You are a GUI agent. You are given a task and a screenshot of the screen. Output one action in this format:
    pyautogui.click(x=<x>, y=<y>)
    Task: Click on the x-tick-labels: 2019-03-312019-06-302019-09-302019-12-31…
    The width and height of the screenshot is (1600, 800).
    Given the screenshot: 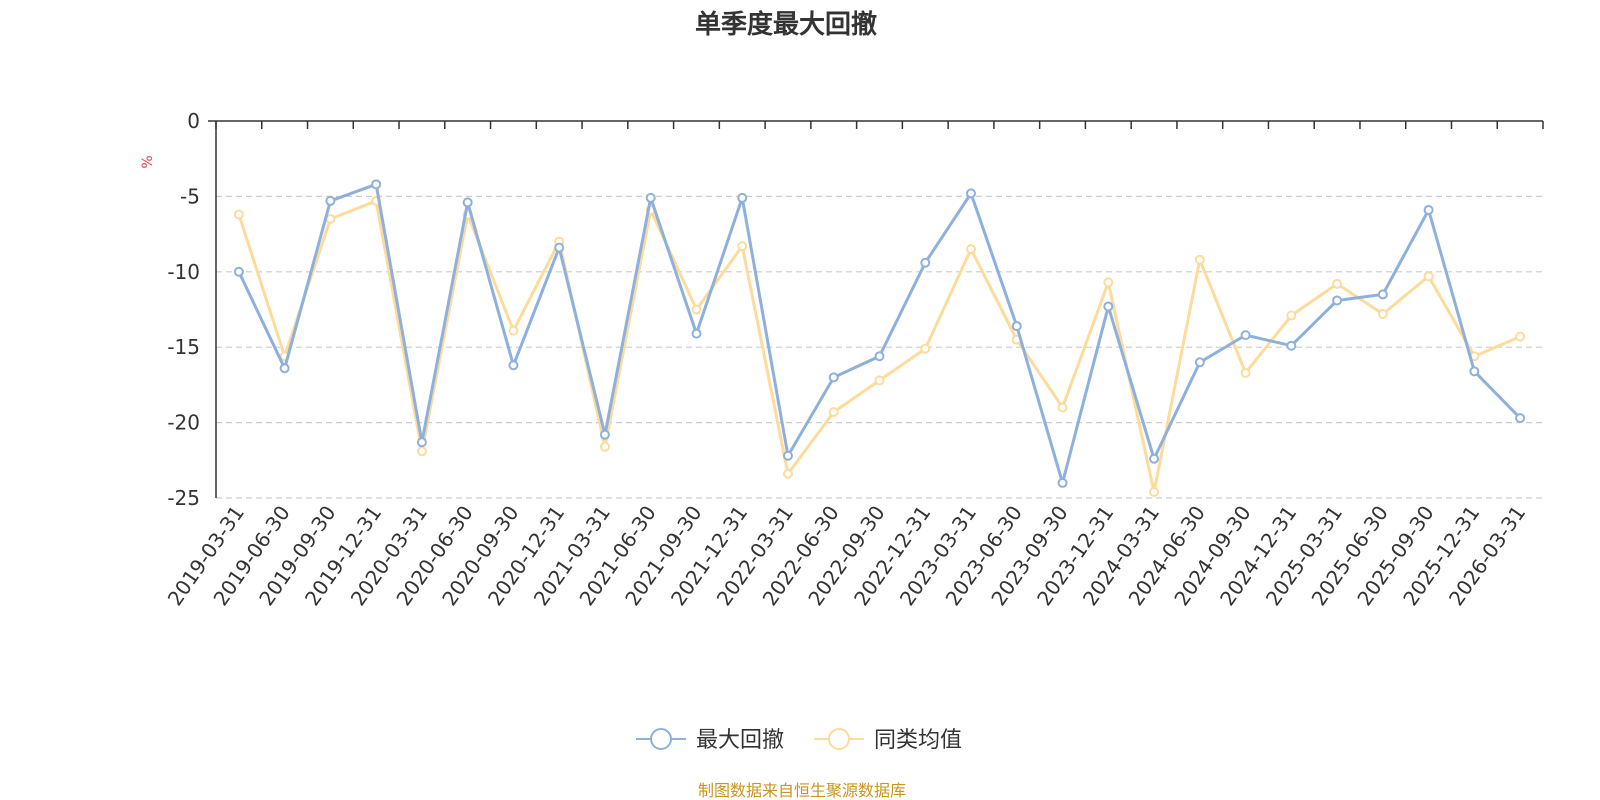 What is the action you would take?
    pyautogui.click(x=847, y=555)
    